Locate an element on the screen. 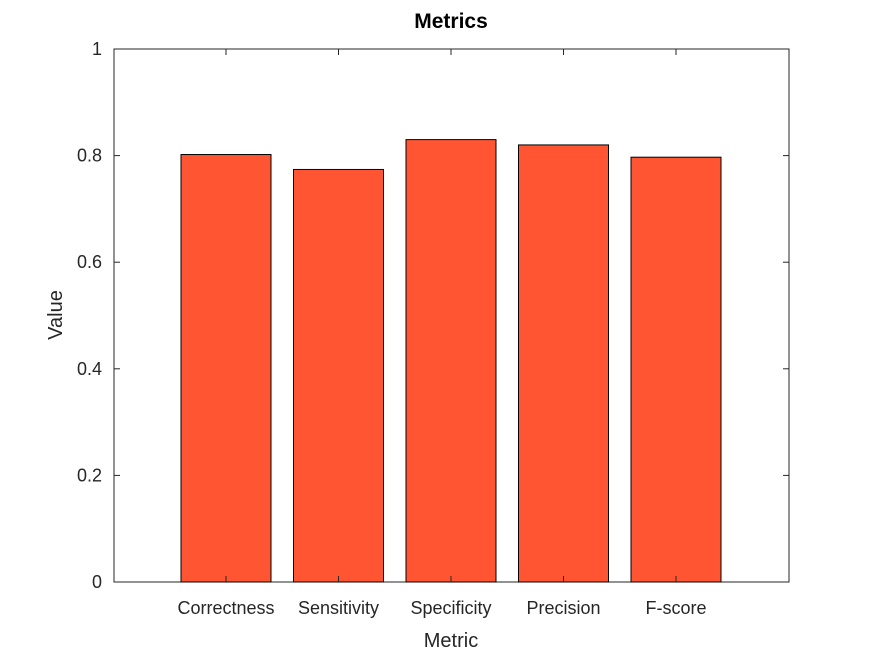  y-tick-label: 0.8 is located at coordinates (89, 156).